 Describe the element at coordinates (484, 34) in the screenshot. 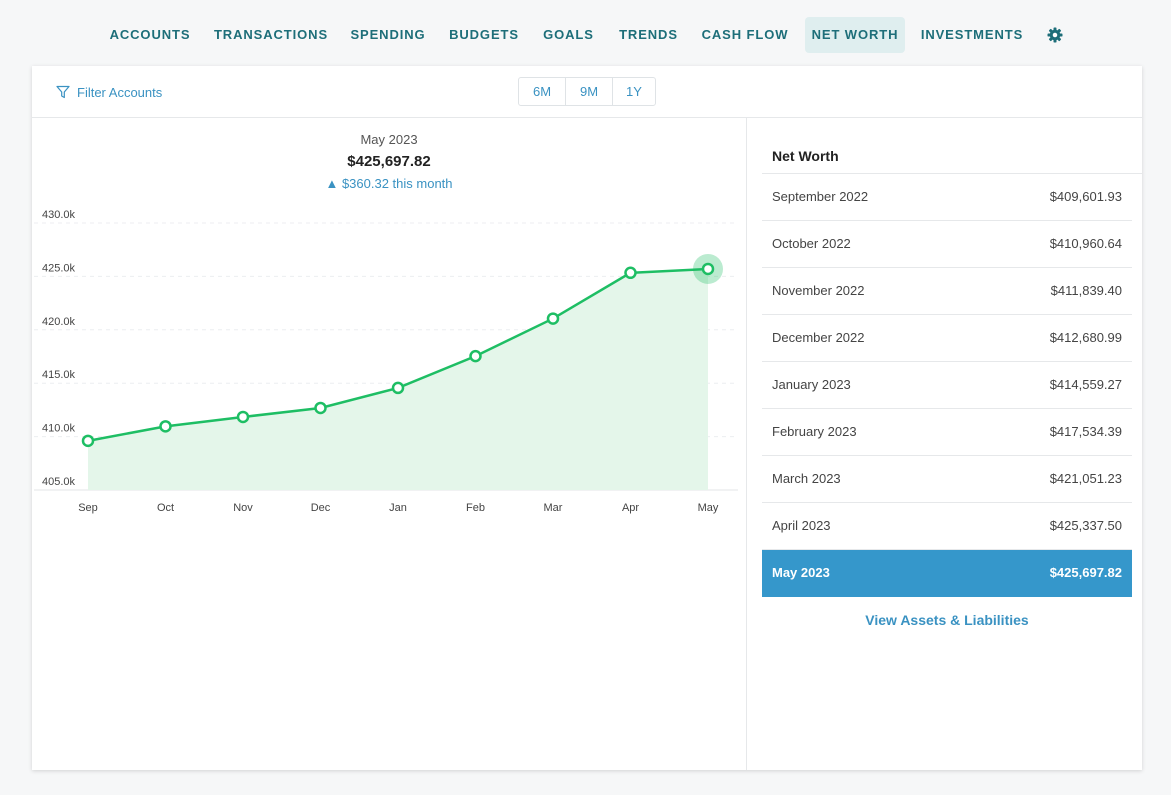

I see `nav-budgets: BUDGETS` at that location.